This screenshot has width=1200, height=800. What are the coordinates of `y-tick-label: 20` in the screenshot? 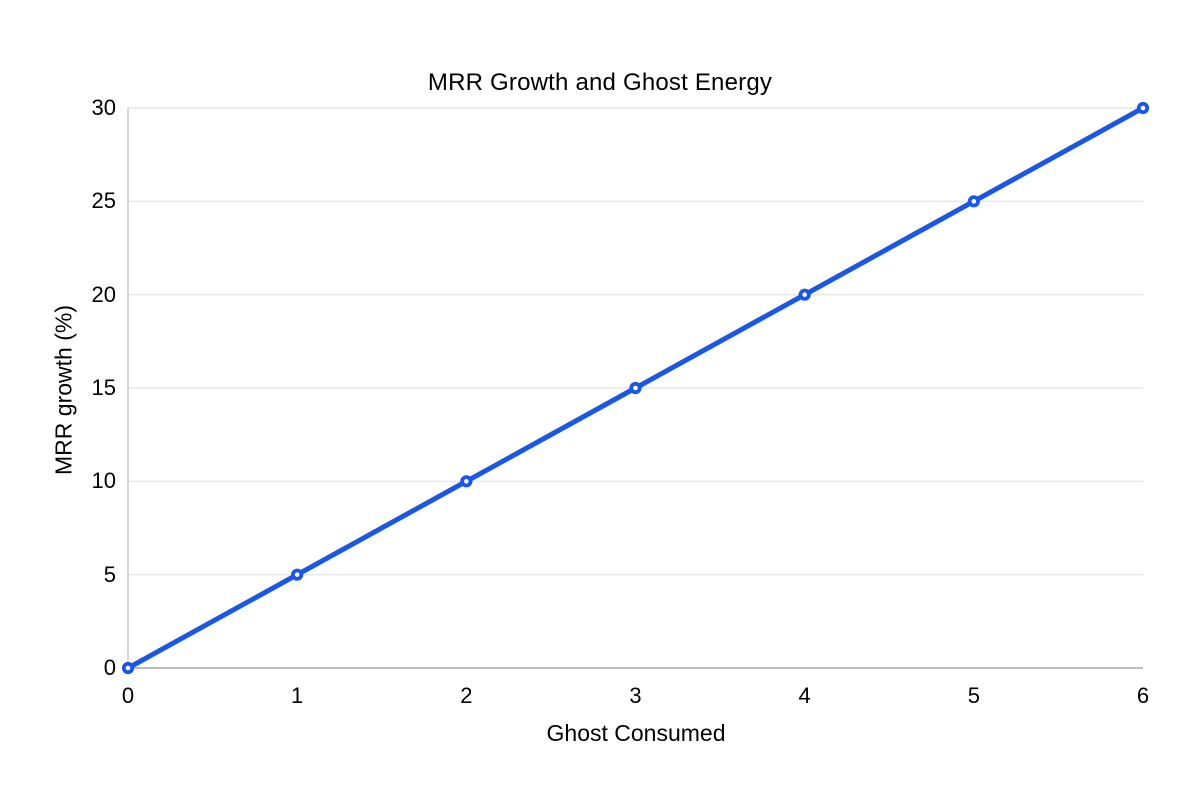 It's located at (103, 294).